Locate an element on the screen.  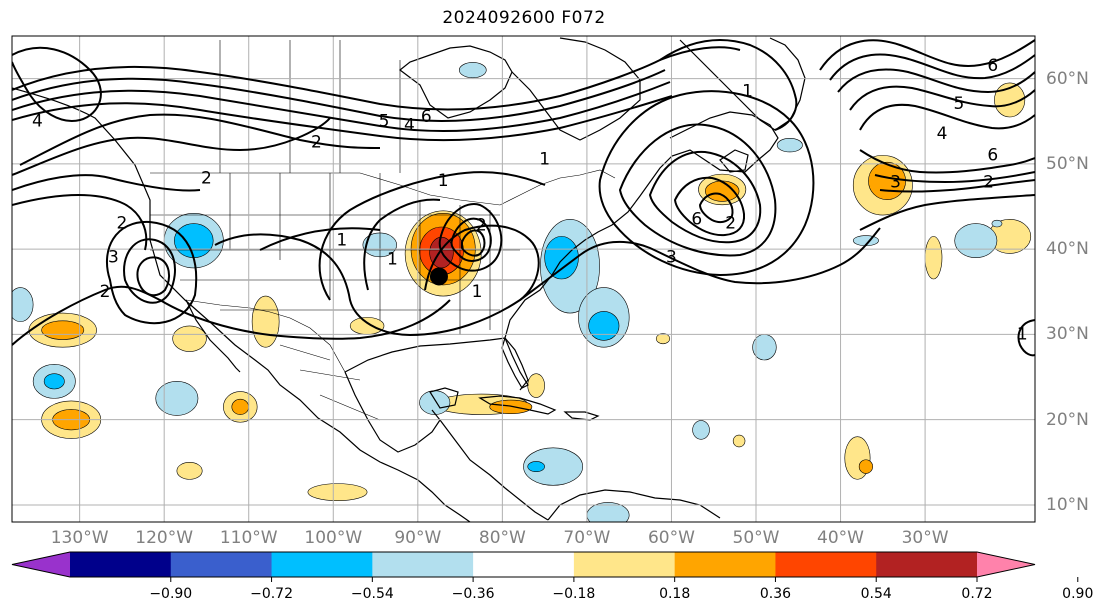
colorbar-tick-label: 0.90 is located at coordinates (1078, 594).